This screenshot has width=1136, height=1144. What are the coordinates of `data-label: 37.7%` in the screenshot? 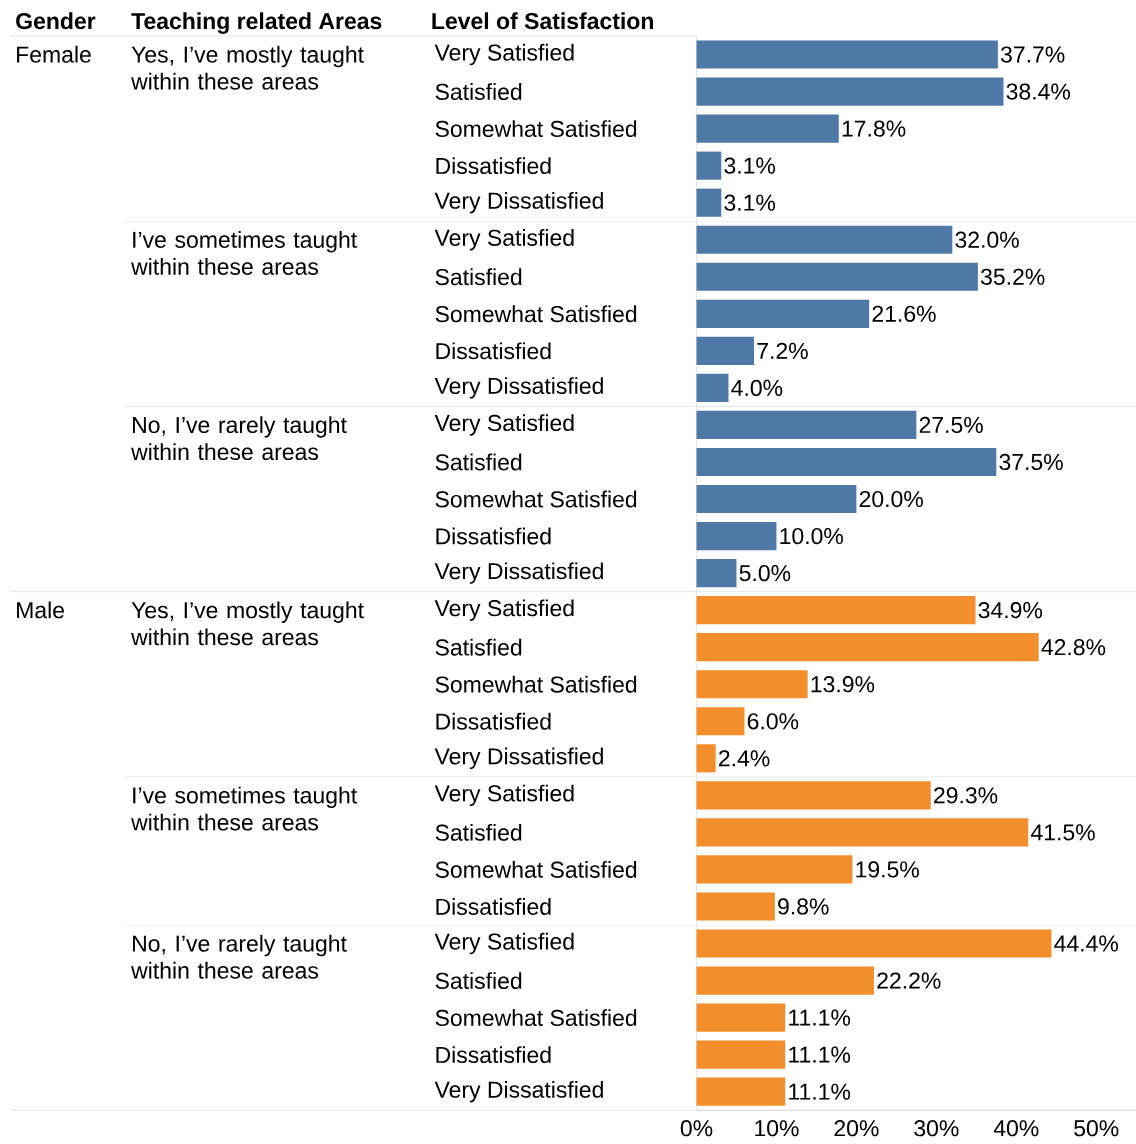 It's located at (1032, 54).